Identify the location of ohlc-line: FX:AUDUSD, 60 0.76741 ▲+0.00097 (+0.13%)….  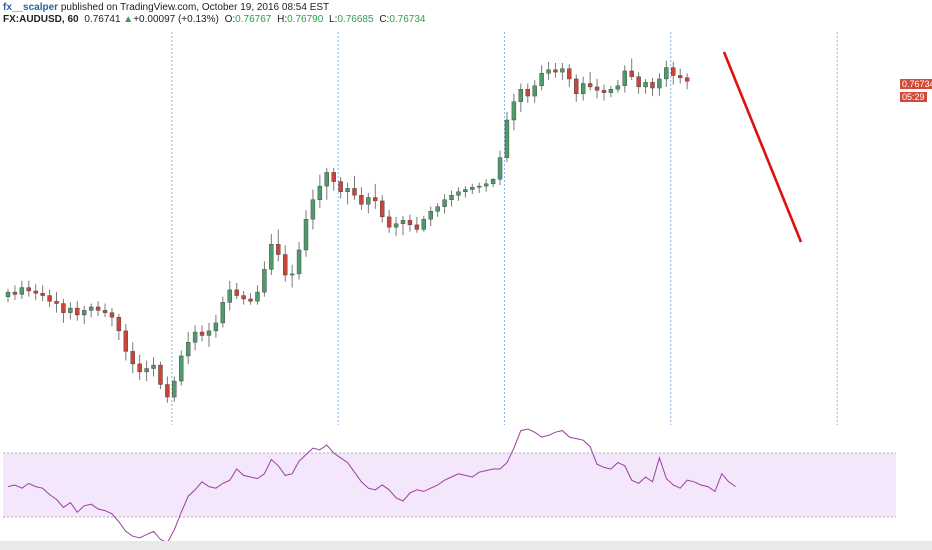
(214, 20).